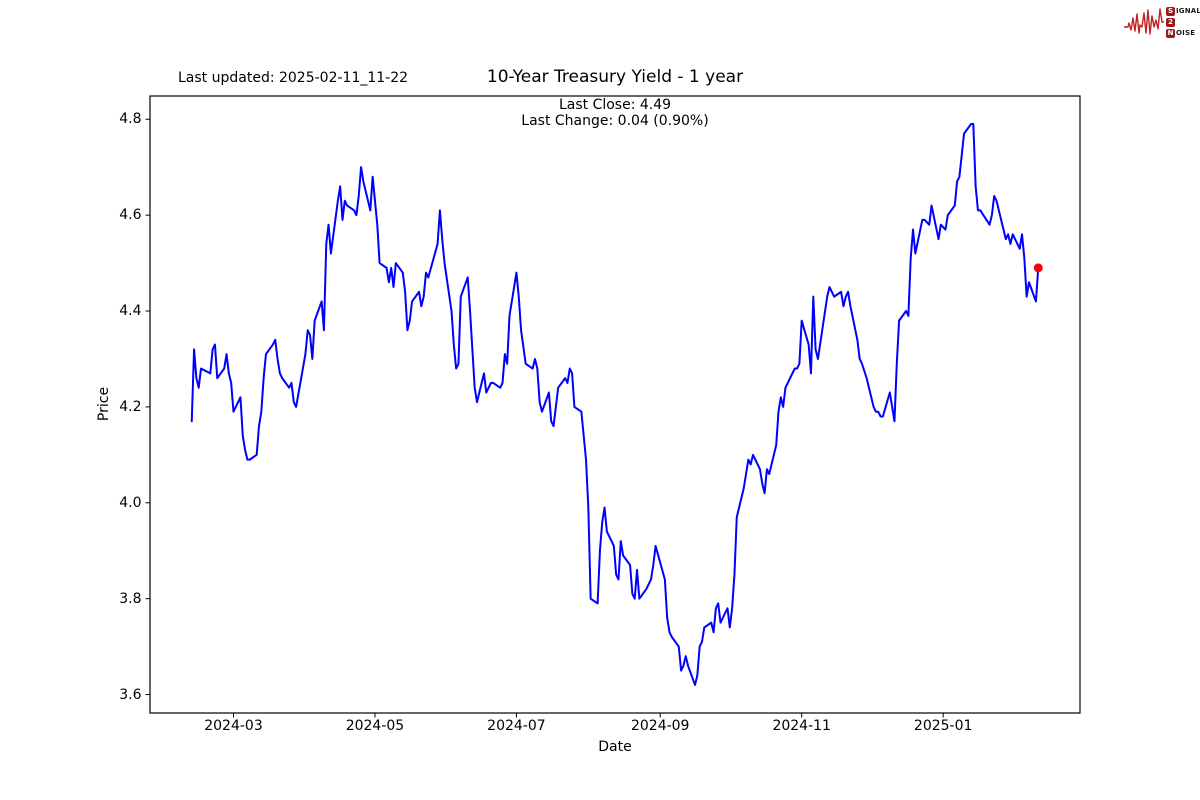 This screenshot has width=1200, height=800. Describe the element at coordinates (615, 77) in the screenshot. I see `chart-title: 10-Year Treasury Yield - 1 year` at that location.